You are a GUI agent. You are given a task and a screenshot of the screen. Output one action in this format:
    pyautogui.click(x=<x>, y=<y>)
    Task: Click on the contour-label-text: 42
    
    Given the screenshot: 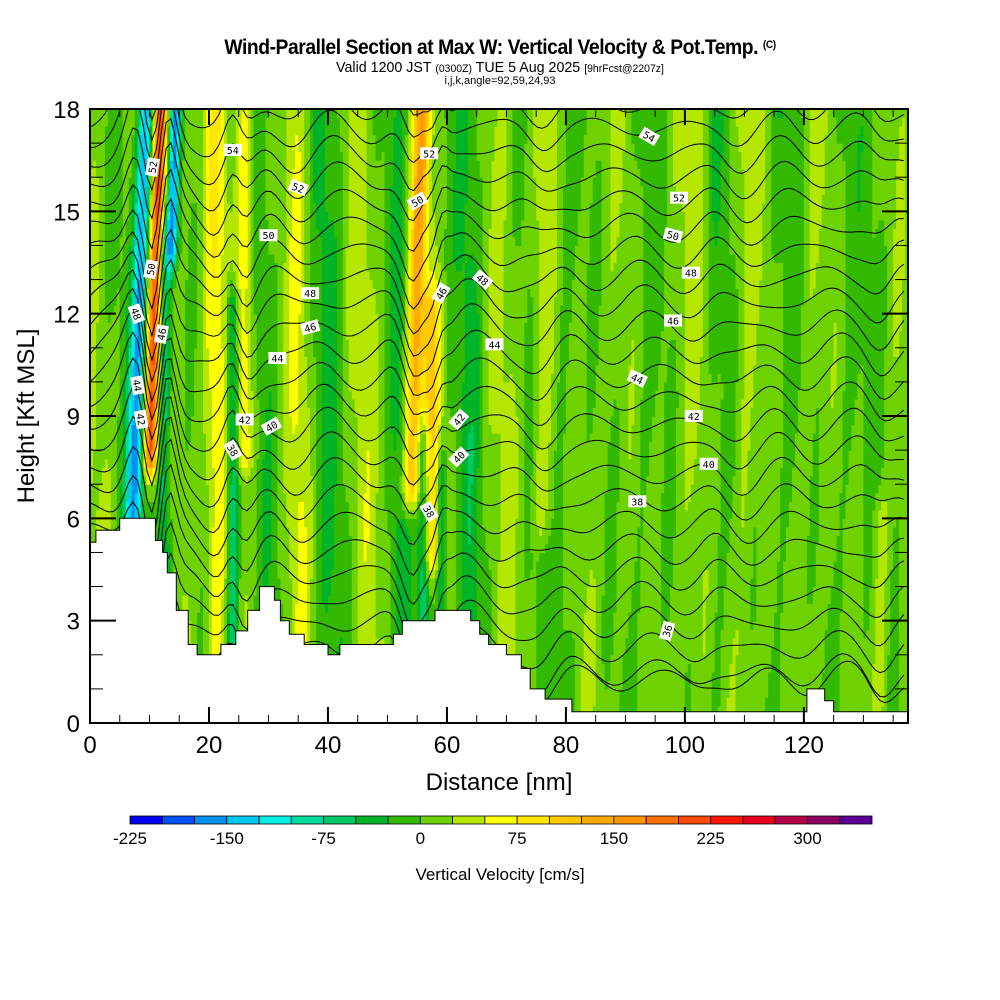 What is the action you would take?
    pyautogui.click(x=694, y=417)
    